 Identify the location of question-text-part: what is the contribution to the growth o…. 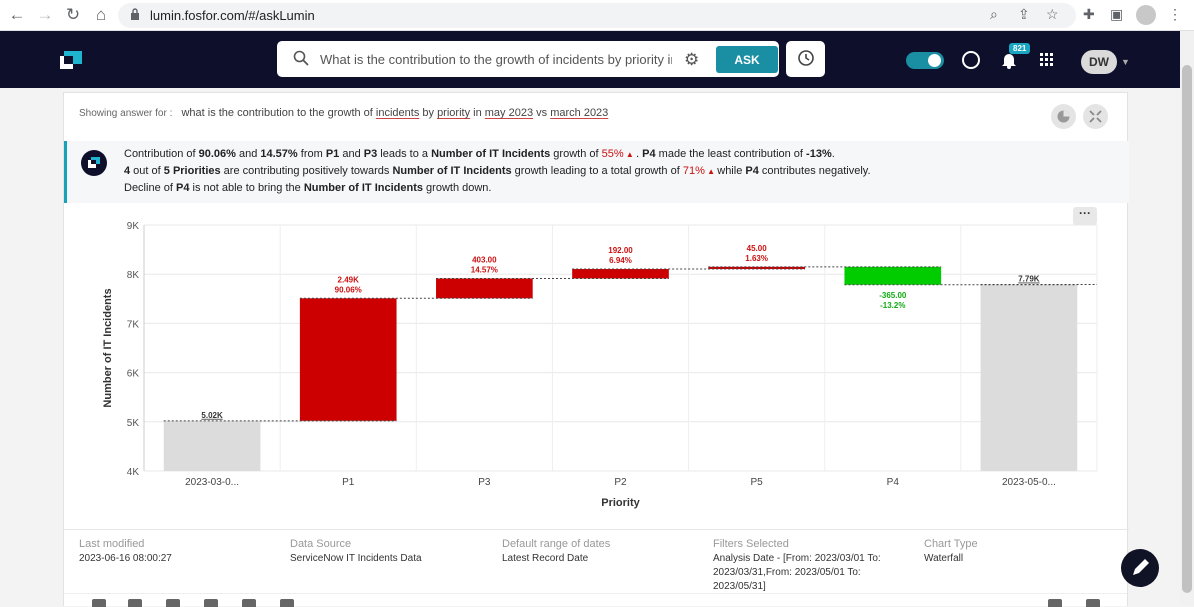
(278, 113).